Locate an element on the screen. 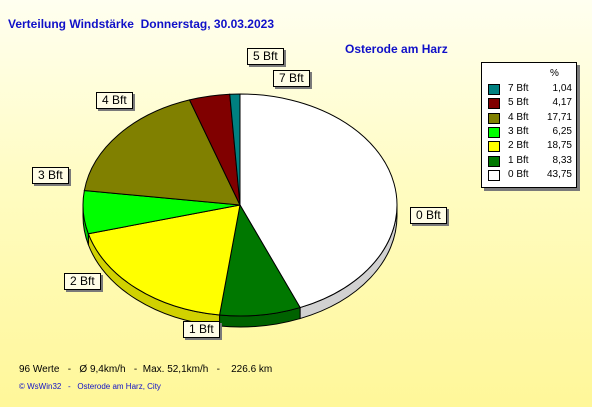  legend-row: 2 Bft 18,75 is located at coordinates (530, 146).